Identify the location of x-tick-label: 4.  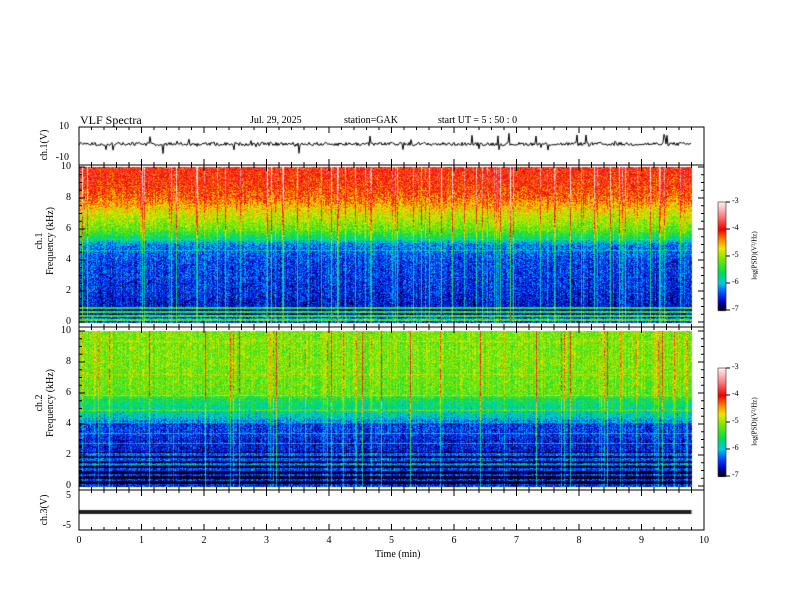
(329, 540).